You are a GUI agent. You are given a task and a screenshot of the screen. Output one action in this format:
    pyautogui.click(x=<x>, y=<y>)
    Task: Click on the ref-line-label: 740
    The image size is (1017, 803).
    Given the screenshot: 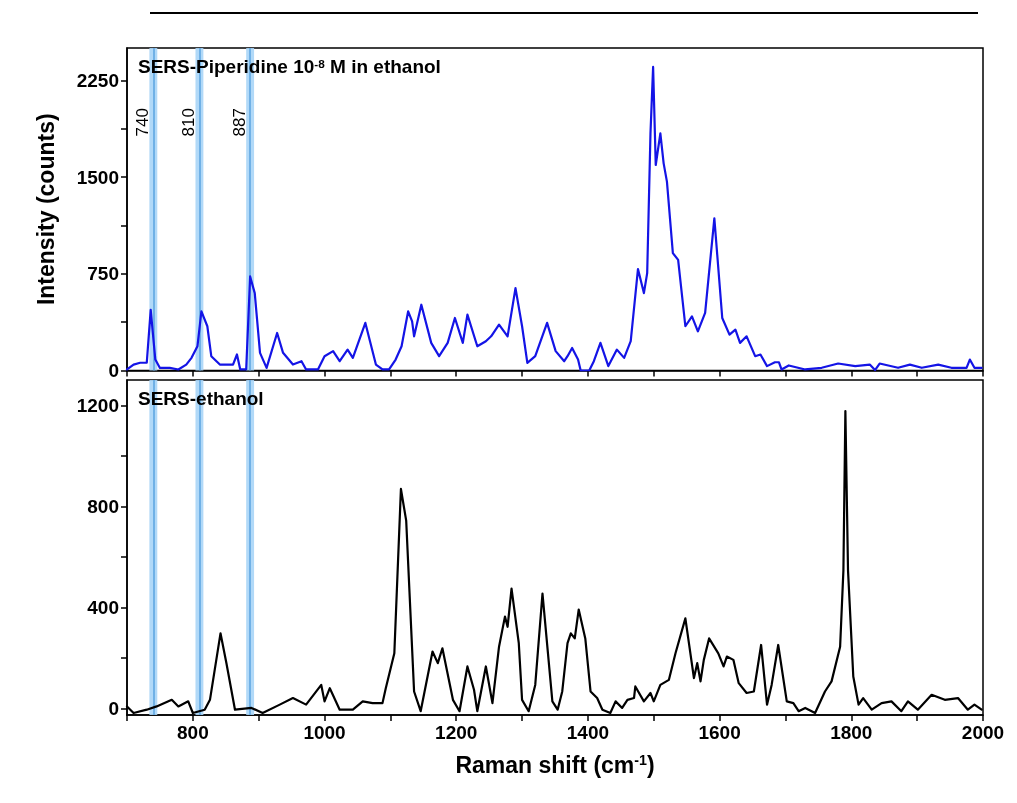 What is the action you would take?
    pyautogui.click(x=143, y=122)
    